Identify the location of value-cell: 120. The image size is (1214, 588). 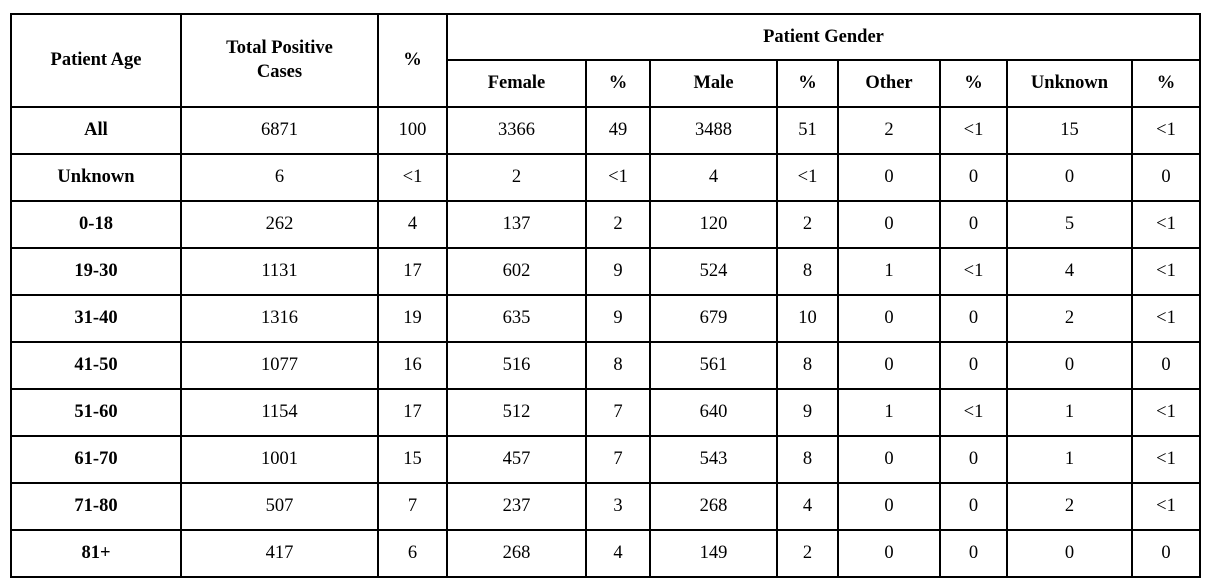
(713, 224).